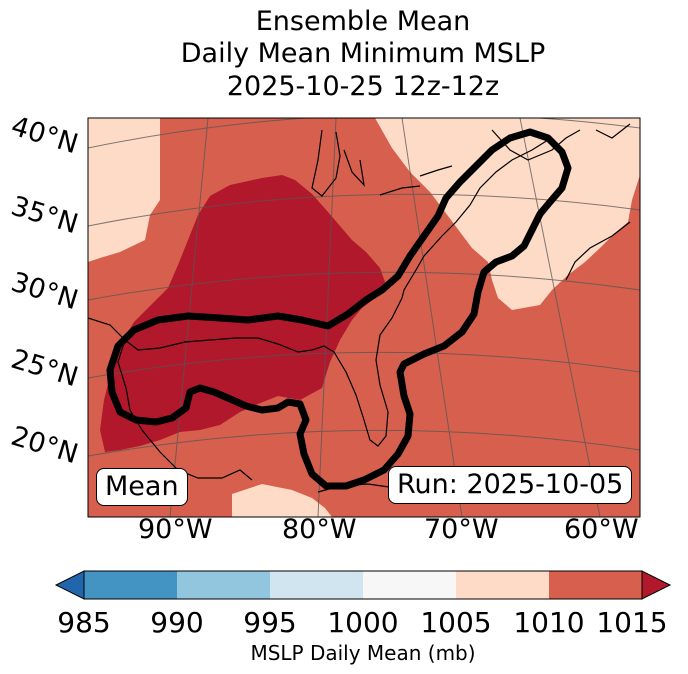 This screenshot has width=688, height=674. I want to click on pressure-1005-1010-region-south, so click(282, 500).